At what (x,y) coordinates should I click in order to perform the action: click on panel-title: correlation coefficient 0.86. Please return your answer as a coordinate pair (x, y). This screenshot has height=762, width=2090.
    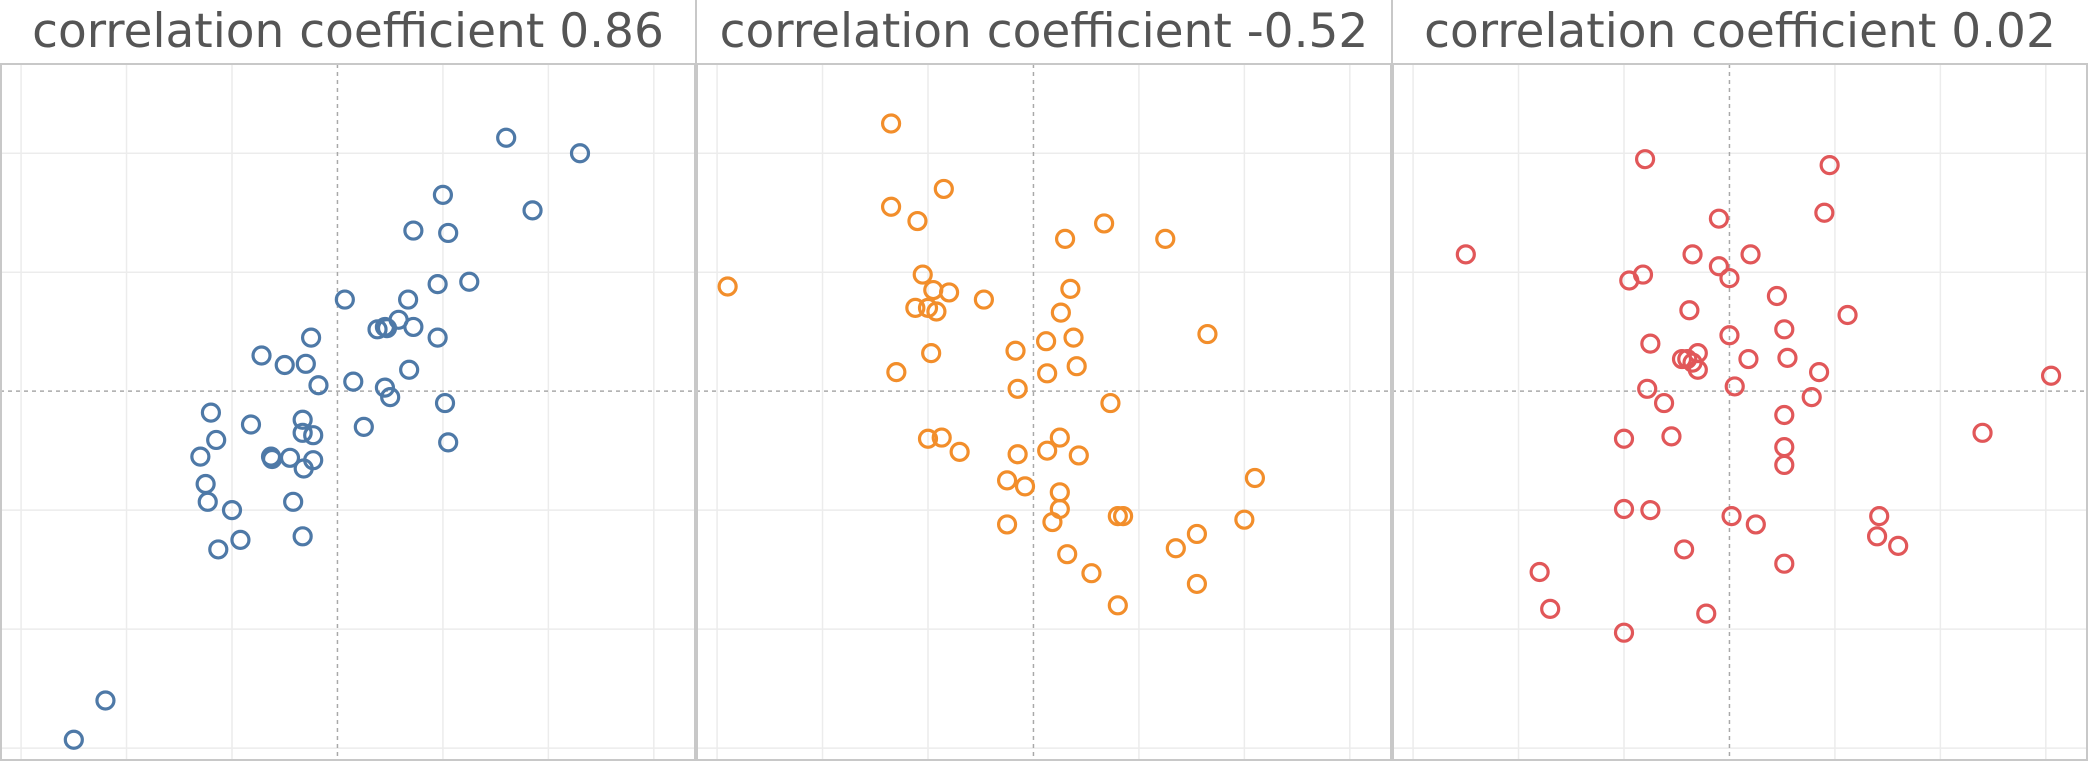
    Looking at the image, I should click on (348, 31).